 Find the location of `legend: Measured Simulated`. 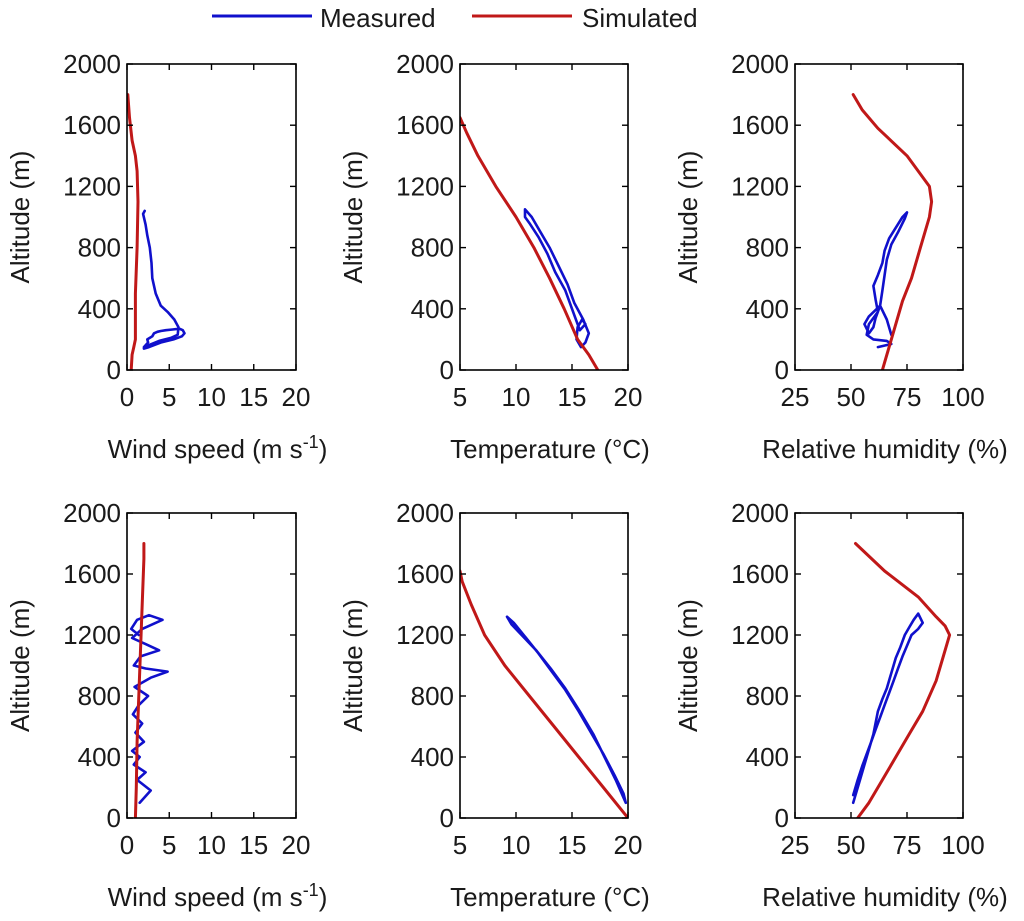

legend: Measured Simulated is located at coordinates (455, 18).